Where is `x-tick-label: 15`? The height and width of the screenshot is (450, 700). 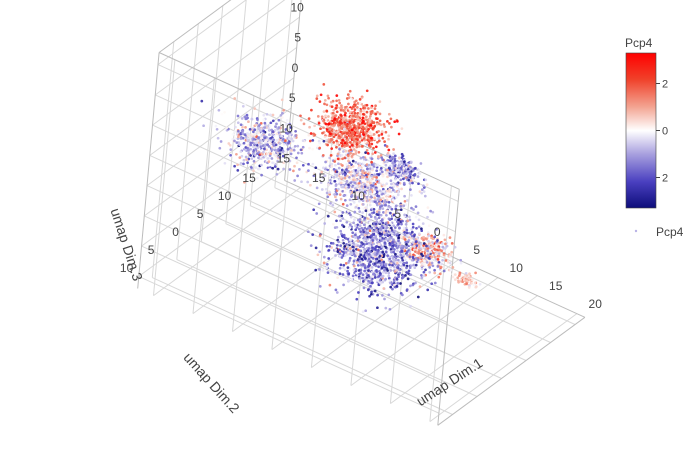 x-tick-label: 15 is located at coordinates (319, 178).